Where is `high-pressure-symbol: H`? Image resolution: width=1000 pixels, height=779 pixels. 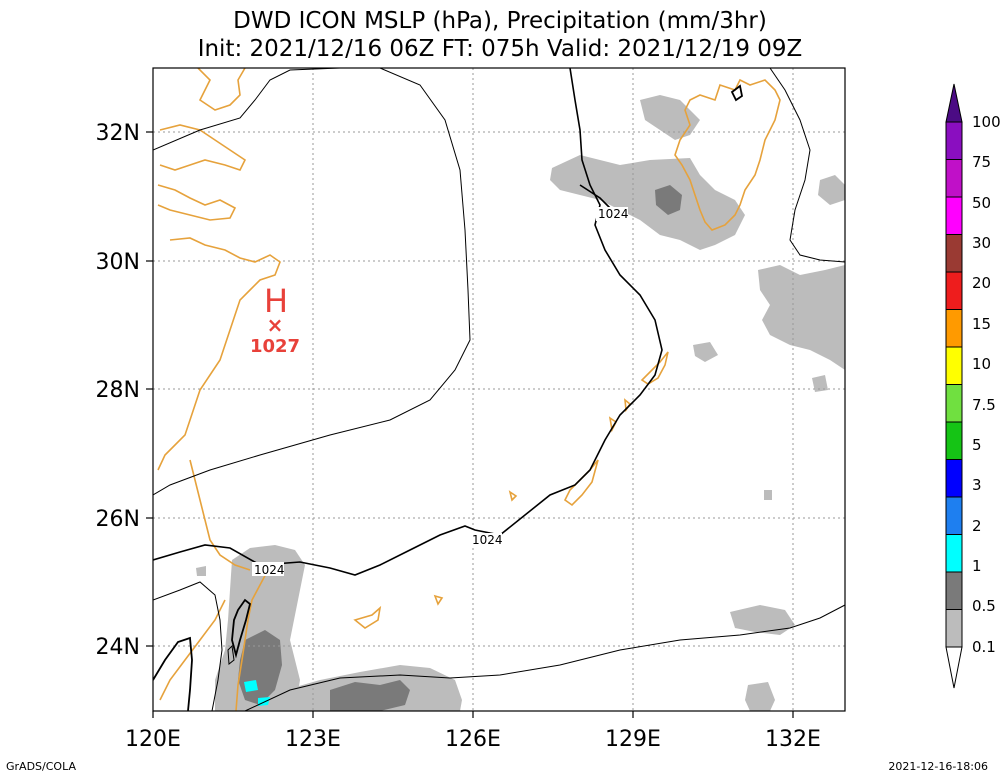 high-pressure-symbol: H is located at coordinates (276, 301).